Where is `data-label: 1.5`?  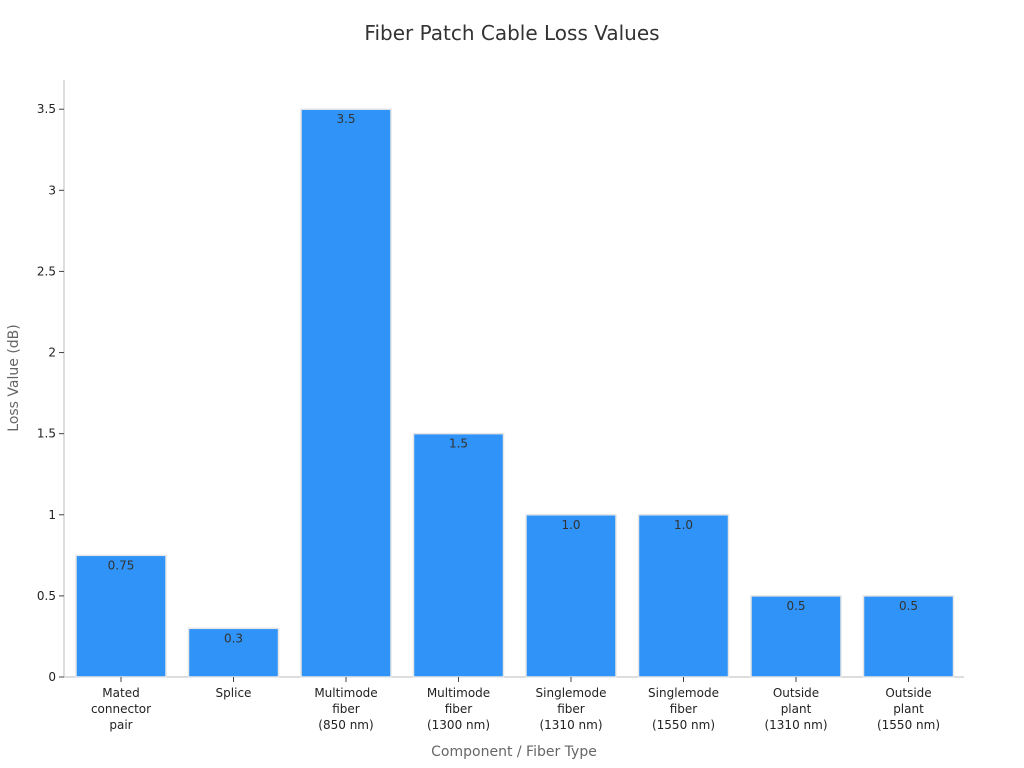 data-label: 1.5 is located at coordinates (458, 444).